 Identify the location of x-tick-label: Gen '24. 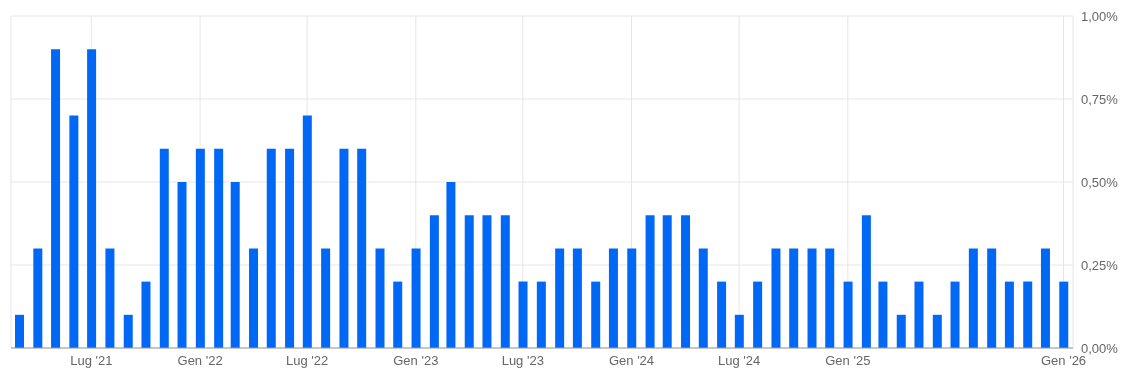
(631, 361).